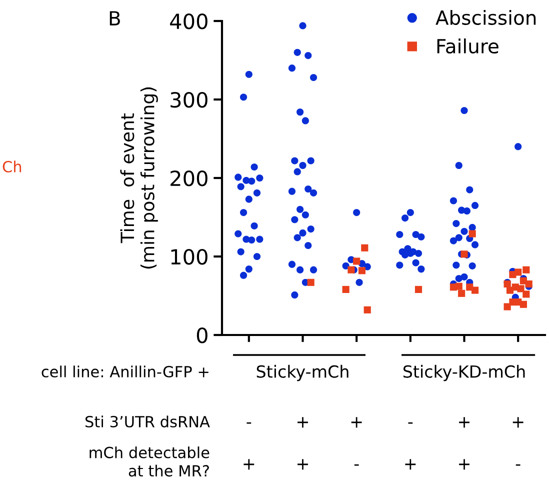 The width and height of the screenshot is (549, 497). What do you see at coordinates (150, 461) in the screenshot?
I see `text: mCh detectable at the MR?` at bounding box center [150, 461].